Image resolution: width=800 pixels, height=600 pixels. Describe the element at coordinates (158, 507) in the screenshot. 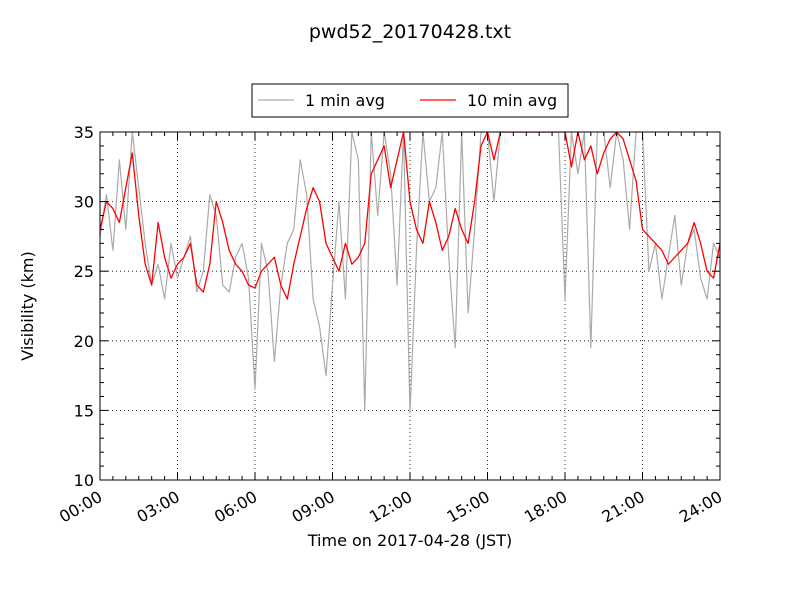

I see `x-tick-label: 03:00` at that location.